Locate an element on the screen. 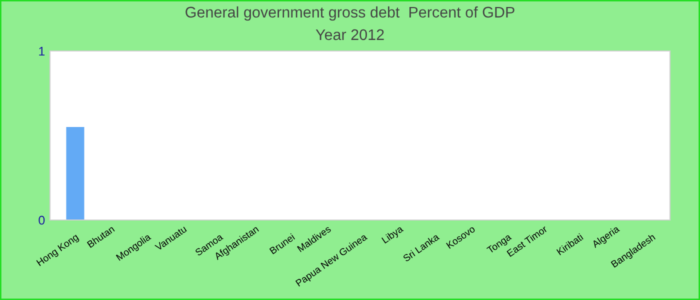 This screenshot has height=300, width=700. y-tick-label: 0 is located at coordinates (41, 220).